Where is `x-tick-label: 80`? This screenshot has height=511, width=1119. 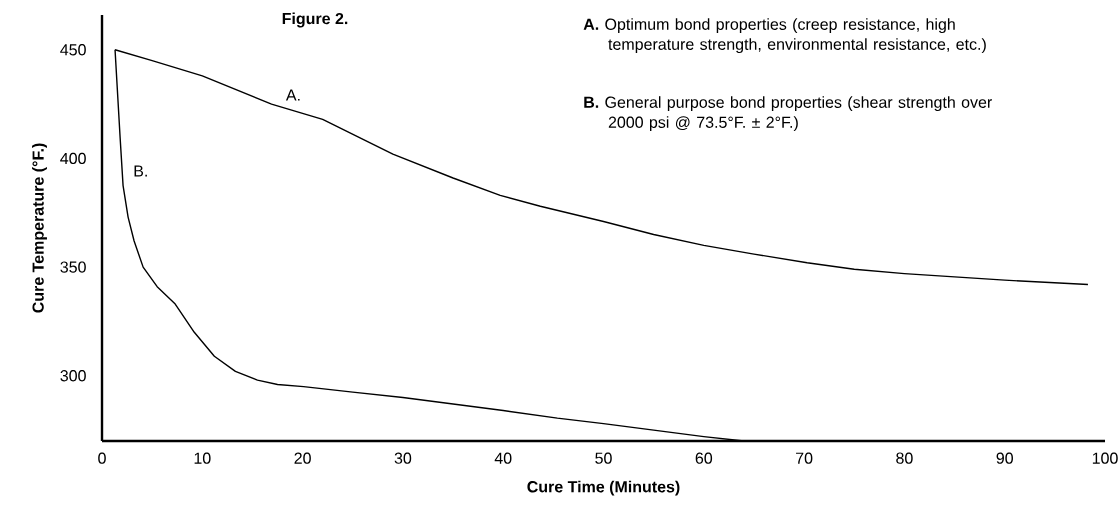 x-tick-label: 80 is located at coordinates (904, 458).